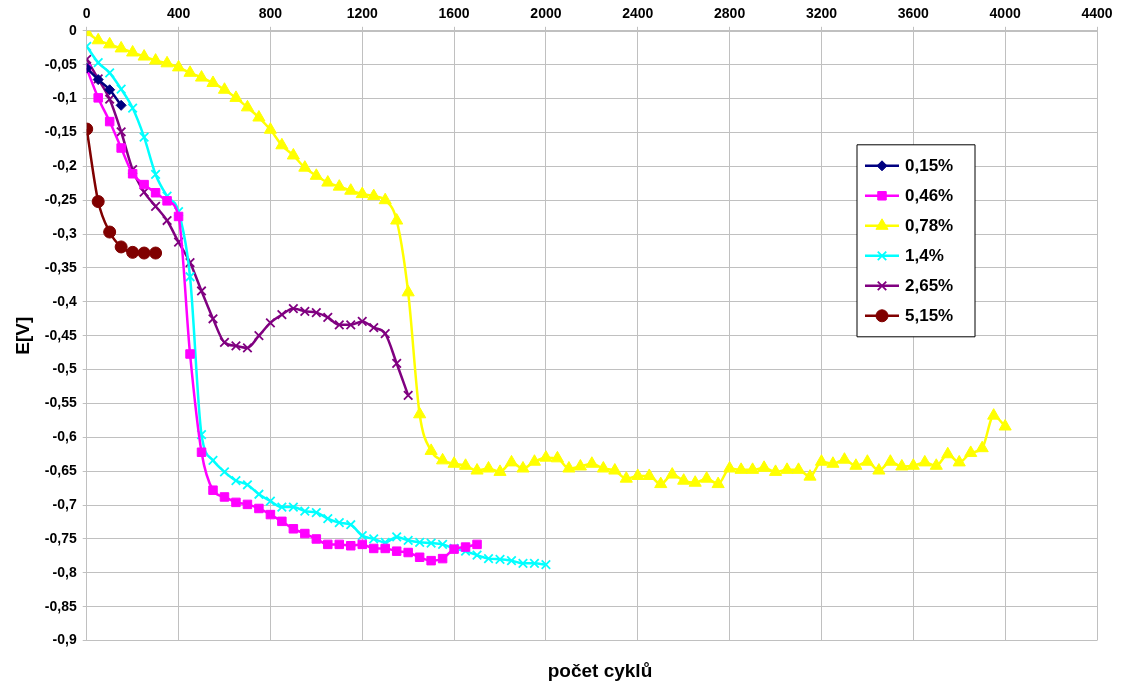  Describe the element at coordinates (270, 13) in the screenshot. I see `x-tick-label: 800` at that location.